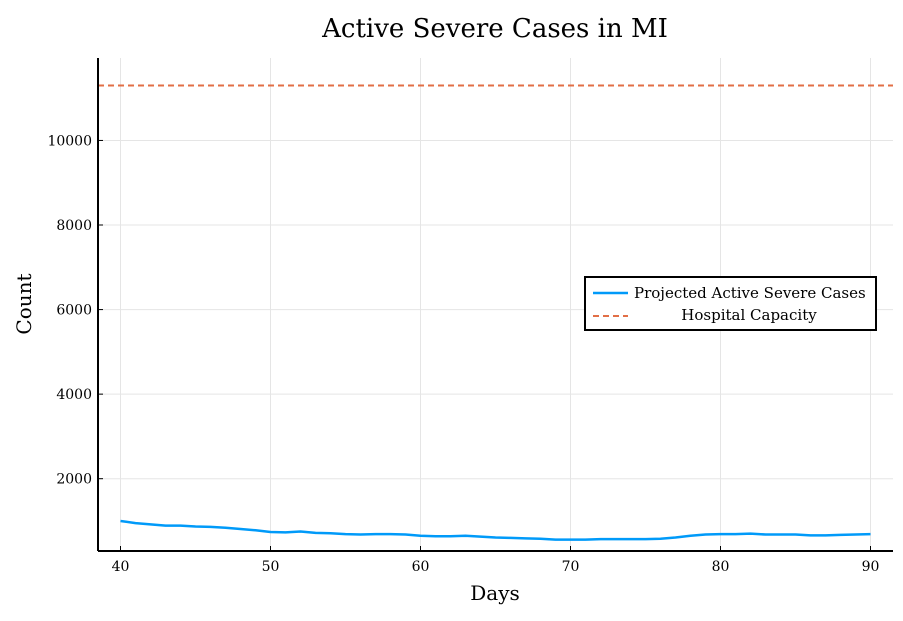  Describe the element at coordinates (721, 567) in the screenshot. I see `x-tick-label: 80` at that location.